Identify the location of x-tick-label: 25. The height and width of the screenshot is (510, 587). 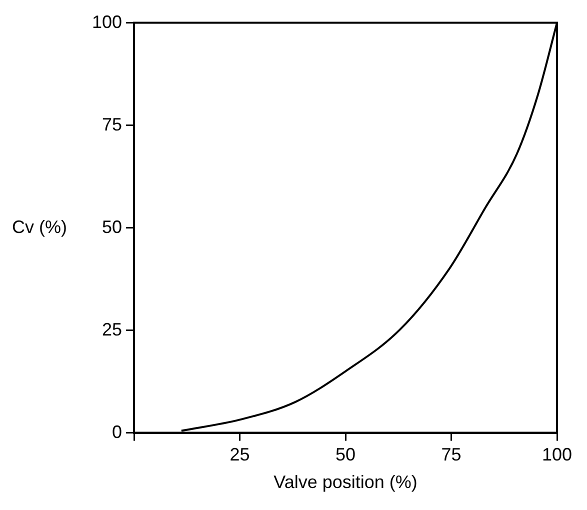
(240, 454).